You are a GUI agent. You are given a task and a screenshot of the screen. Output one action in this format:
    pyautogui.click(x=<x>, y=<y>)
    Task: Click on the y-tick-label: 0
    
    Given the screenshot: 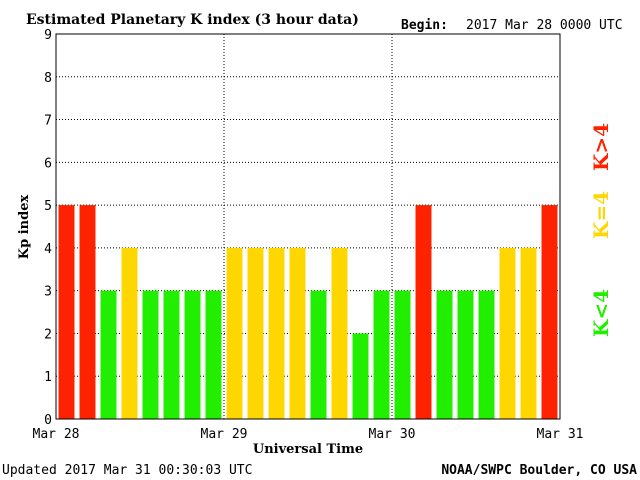 What is the action you would take?
    pyautogui.click(x=48, y=420)
    